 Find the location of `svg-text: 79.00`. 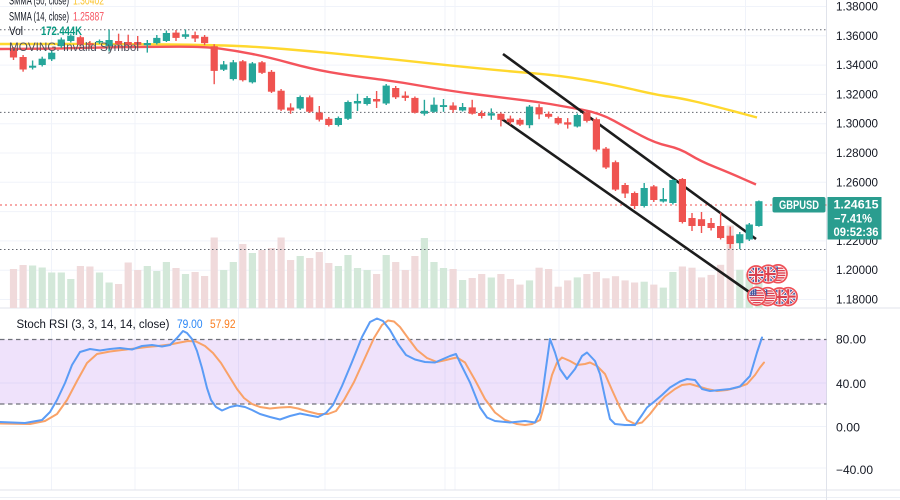

svg-text: 79.00 is located at coordinates (190, 325).